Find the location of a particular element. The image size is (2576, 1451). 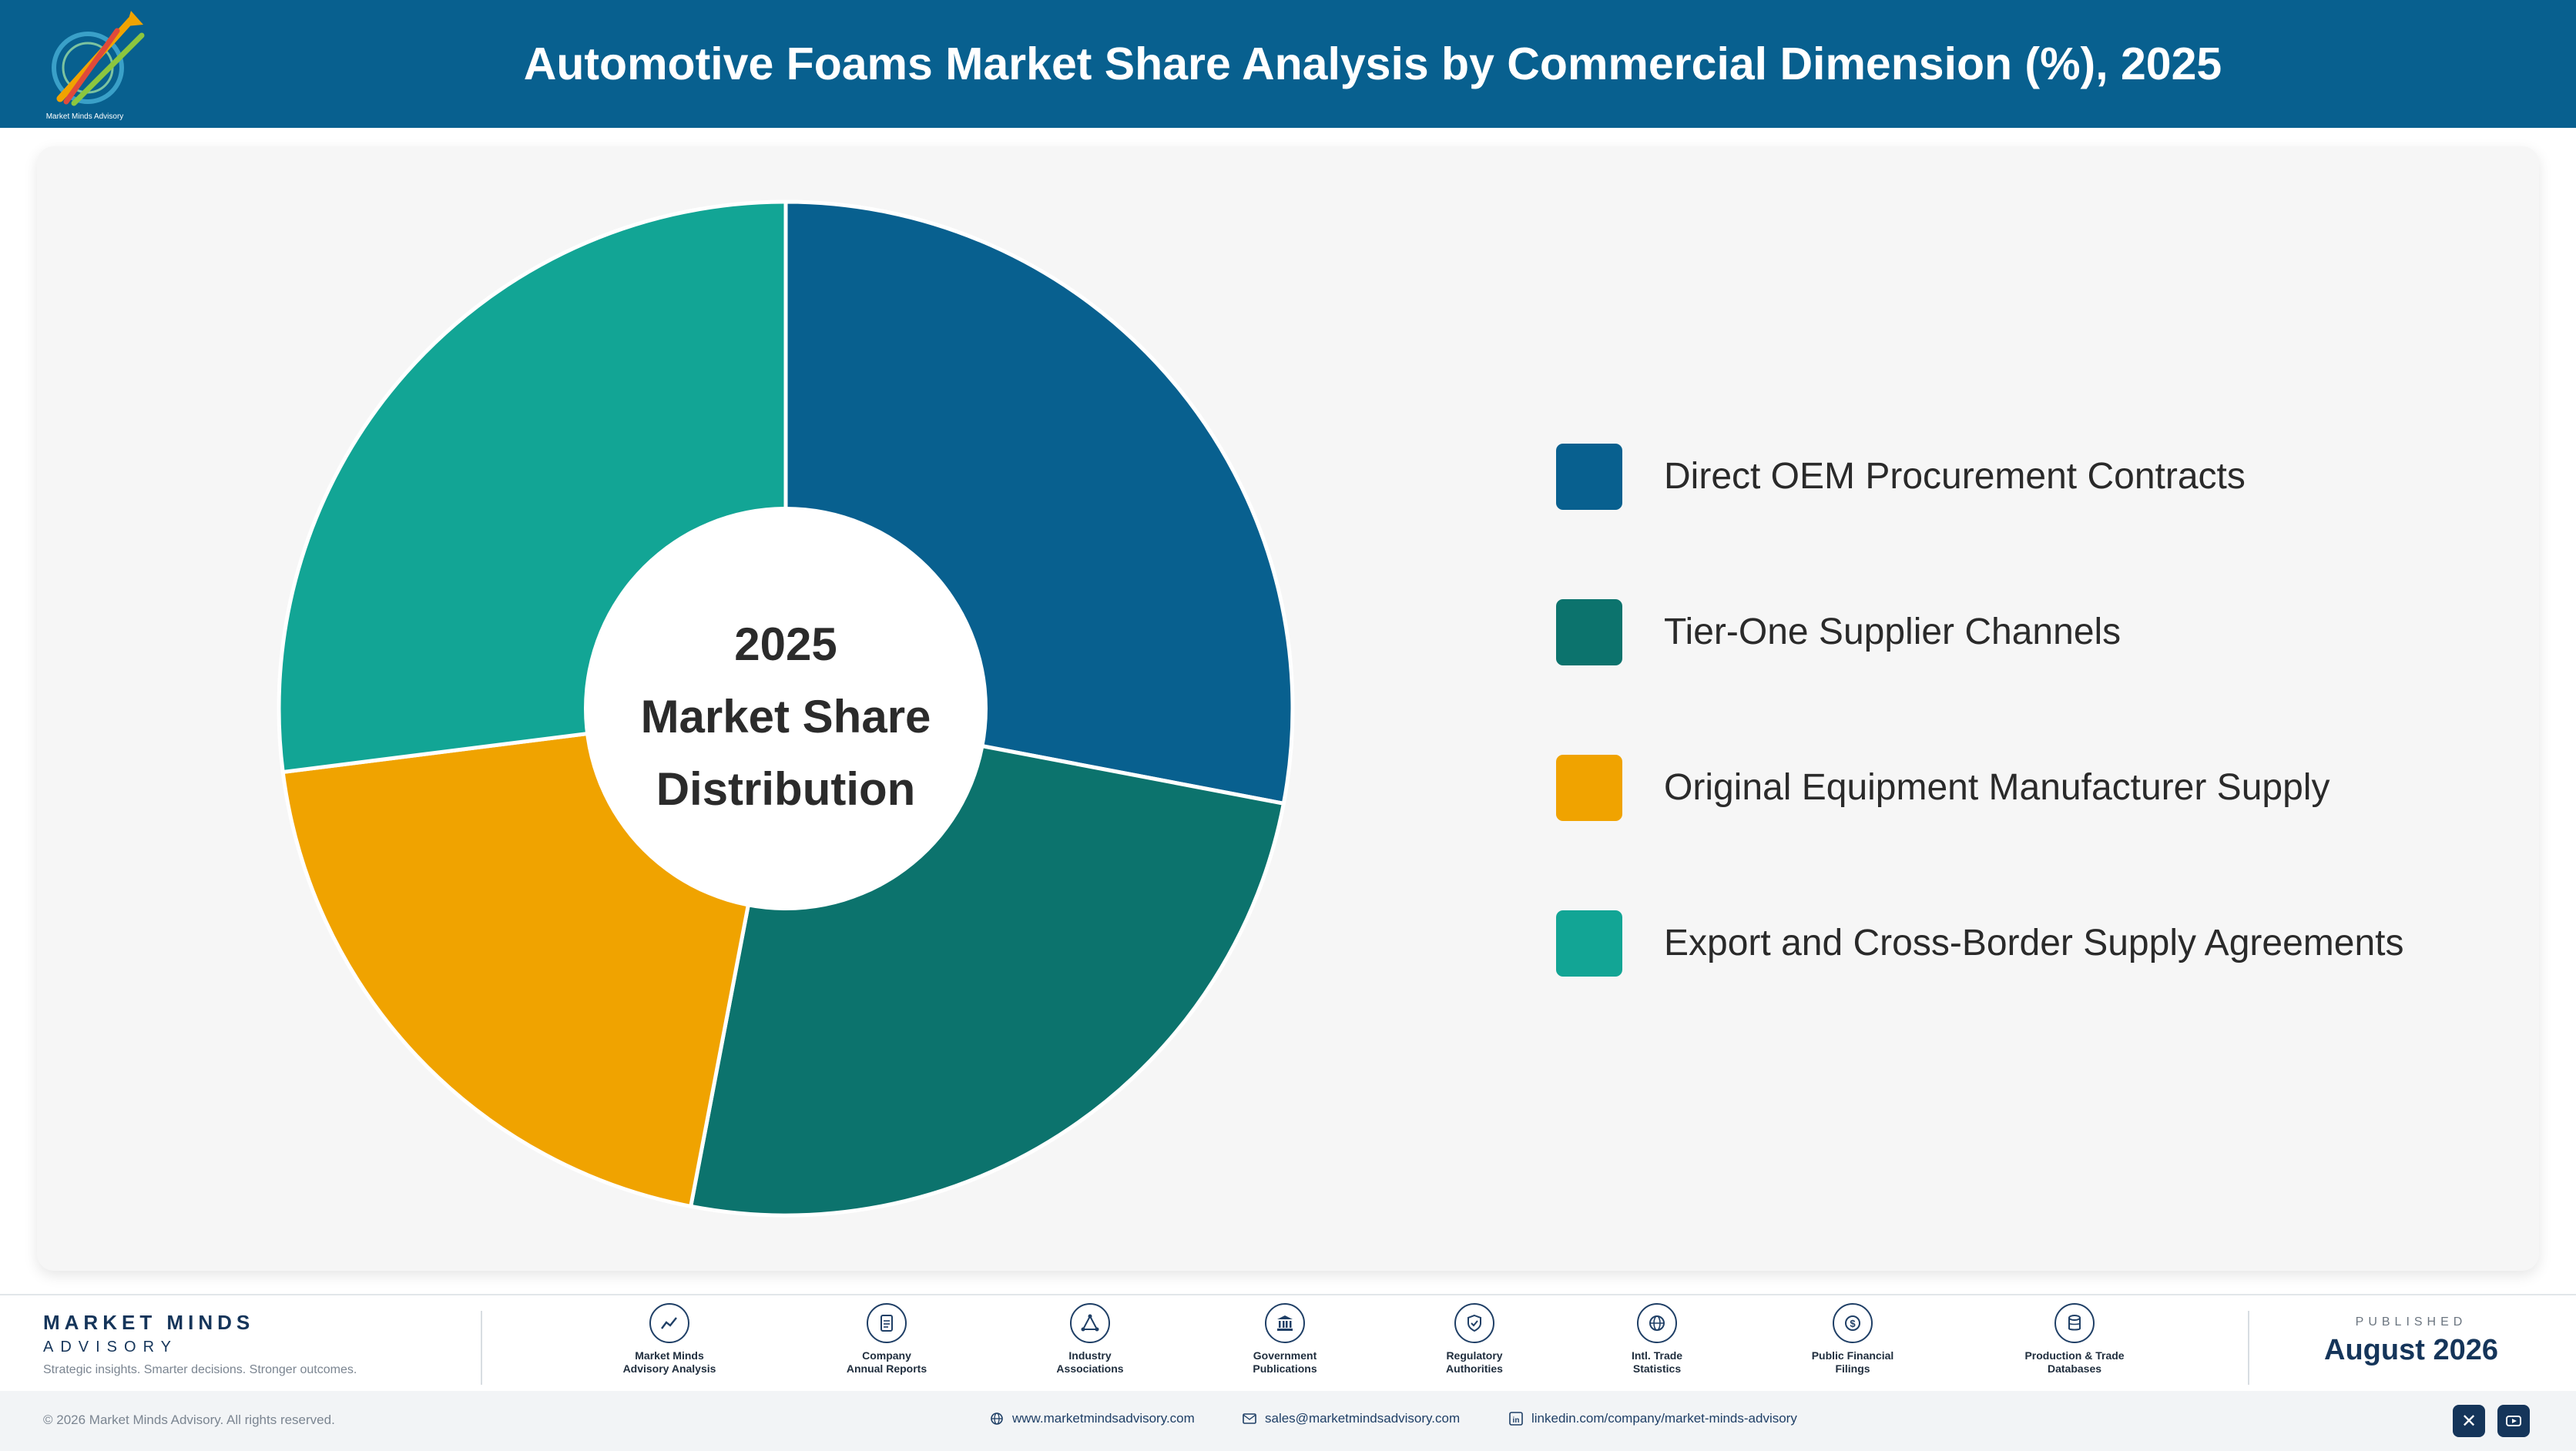

database-icon is located at coordinates (2074, 1323).